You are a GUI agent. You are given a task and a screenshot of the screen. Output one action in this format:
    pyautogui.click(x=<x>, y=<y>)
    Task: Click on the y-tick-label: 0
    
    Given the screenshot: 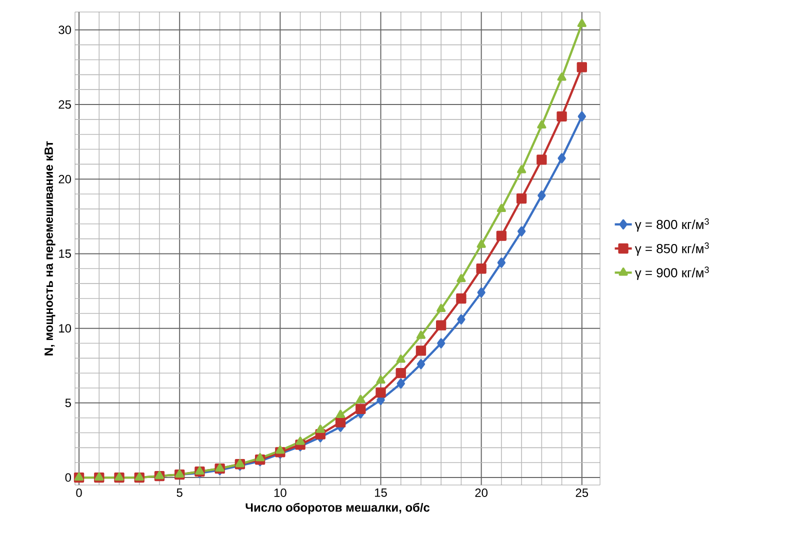 What is the action you would take?
    pyautogui.click(x=68, y=477)
    